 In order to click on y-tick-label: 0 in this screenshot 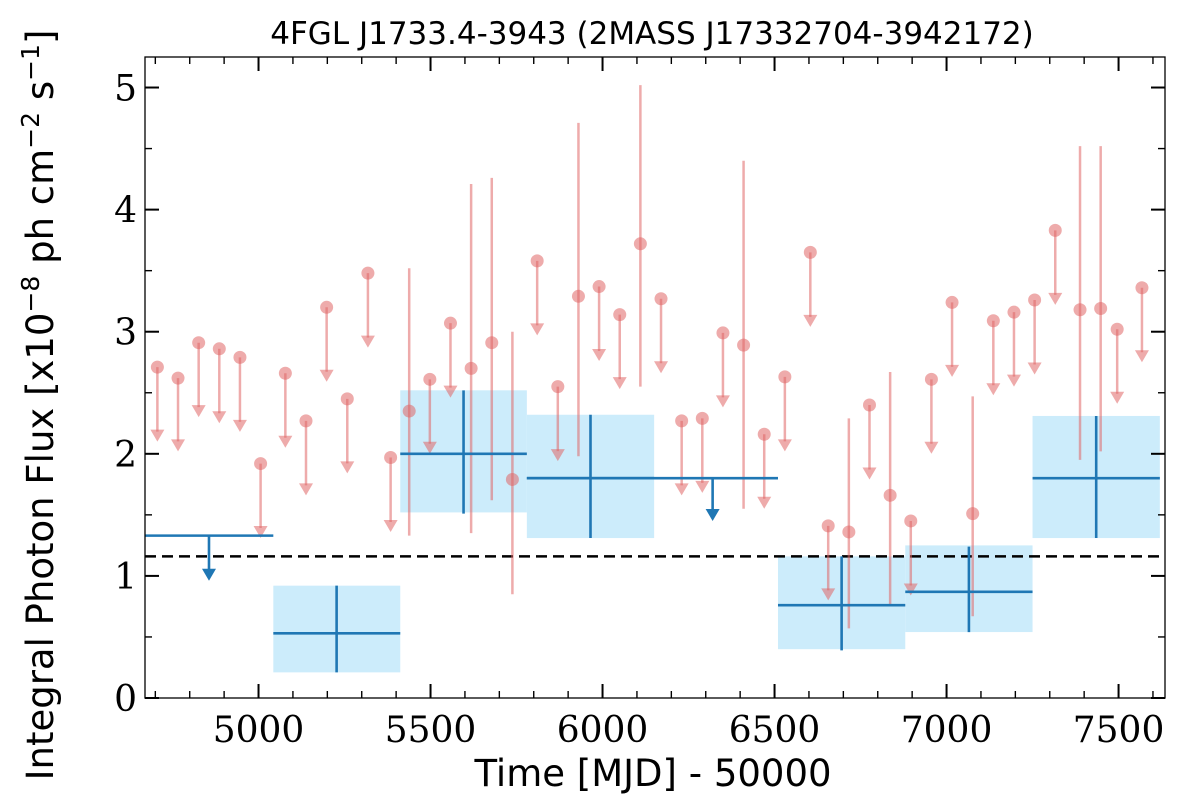, I will do `click(125, 699)`.